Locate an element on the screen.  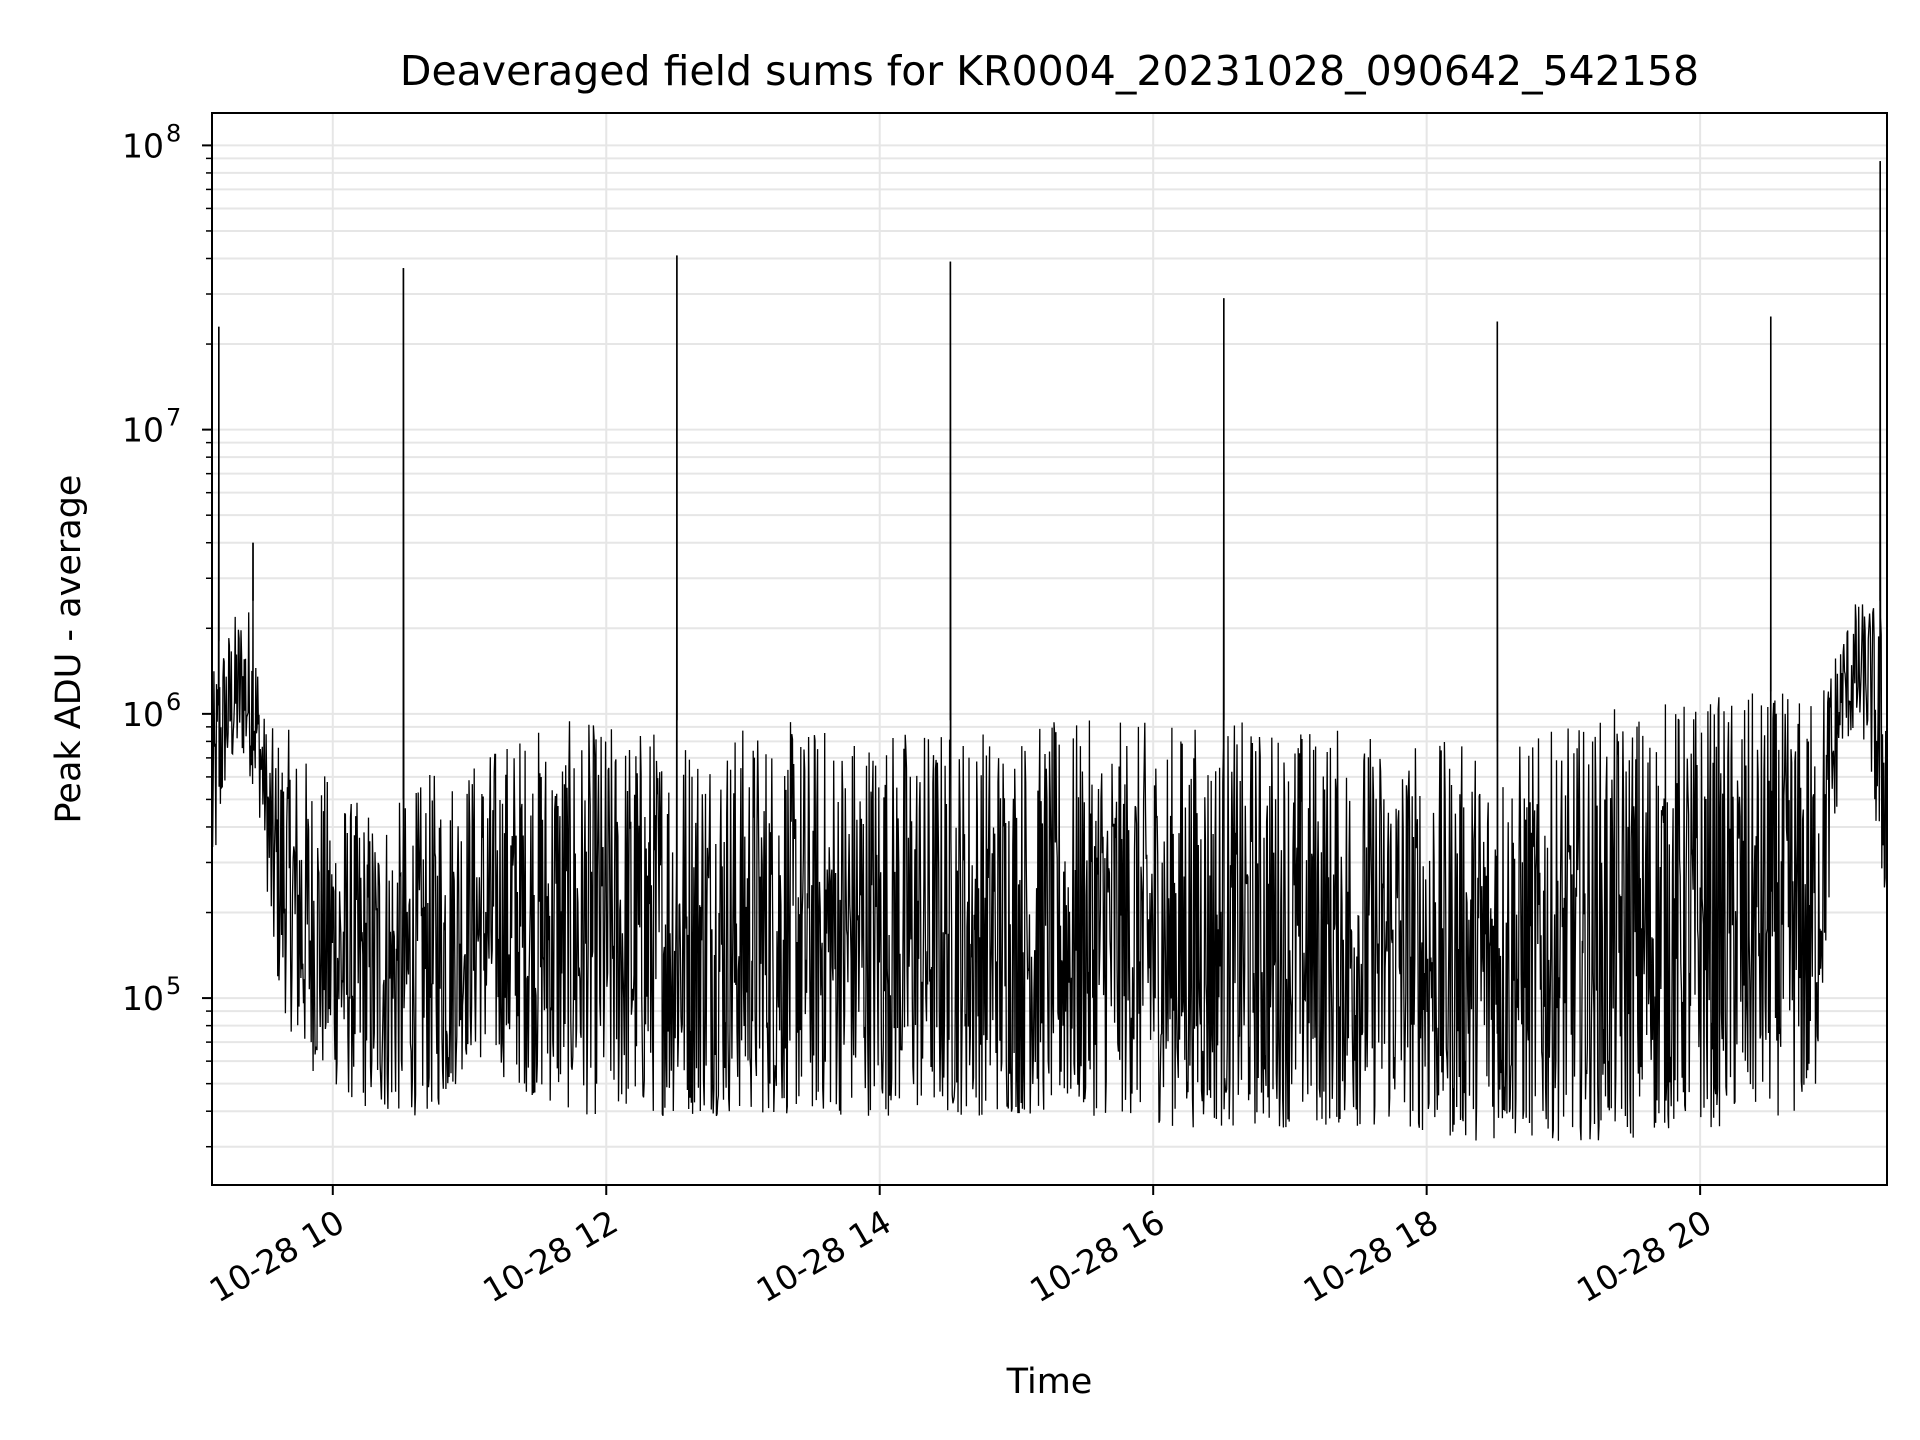
y-tick-exponent: 6 is located at coordinates (173, 702).